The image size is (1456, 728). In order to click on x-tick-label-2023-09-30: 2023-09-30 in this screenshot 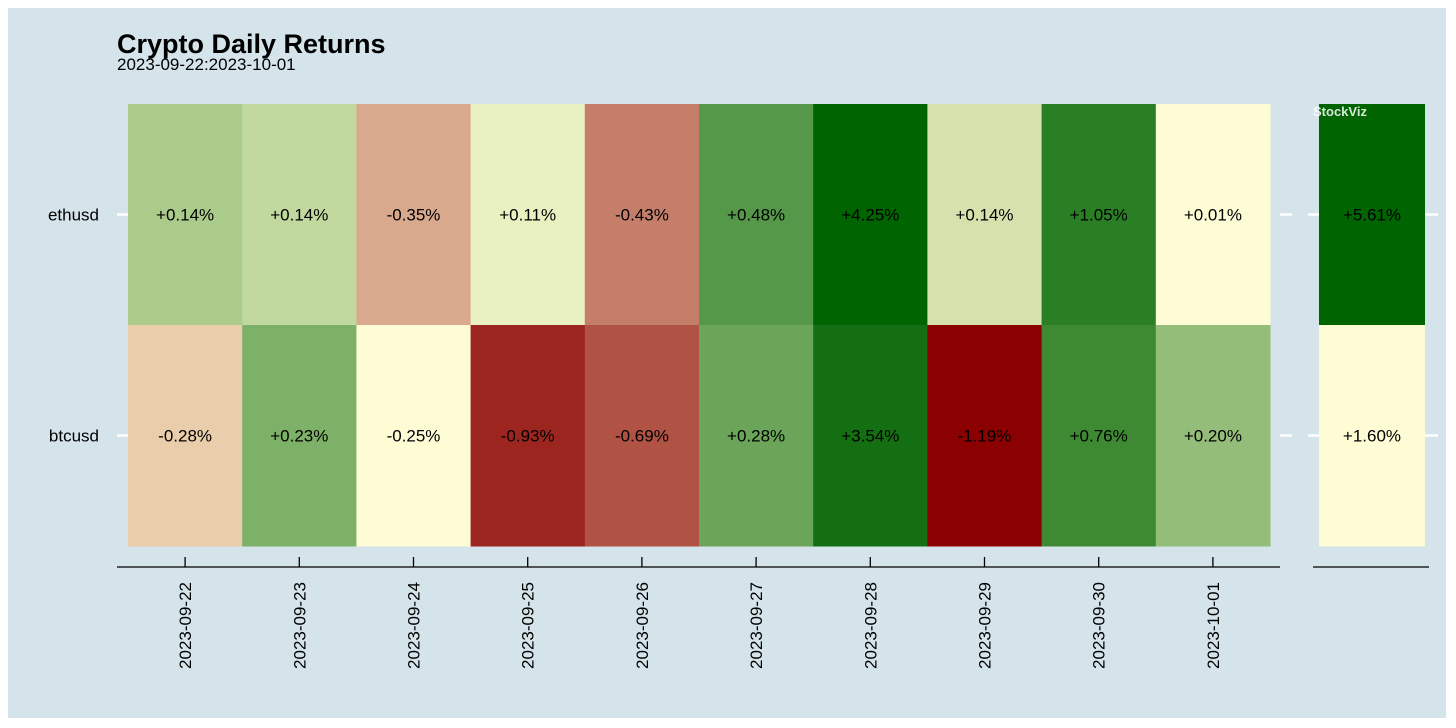, I will do `click(1099, 625)`.